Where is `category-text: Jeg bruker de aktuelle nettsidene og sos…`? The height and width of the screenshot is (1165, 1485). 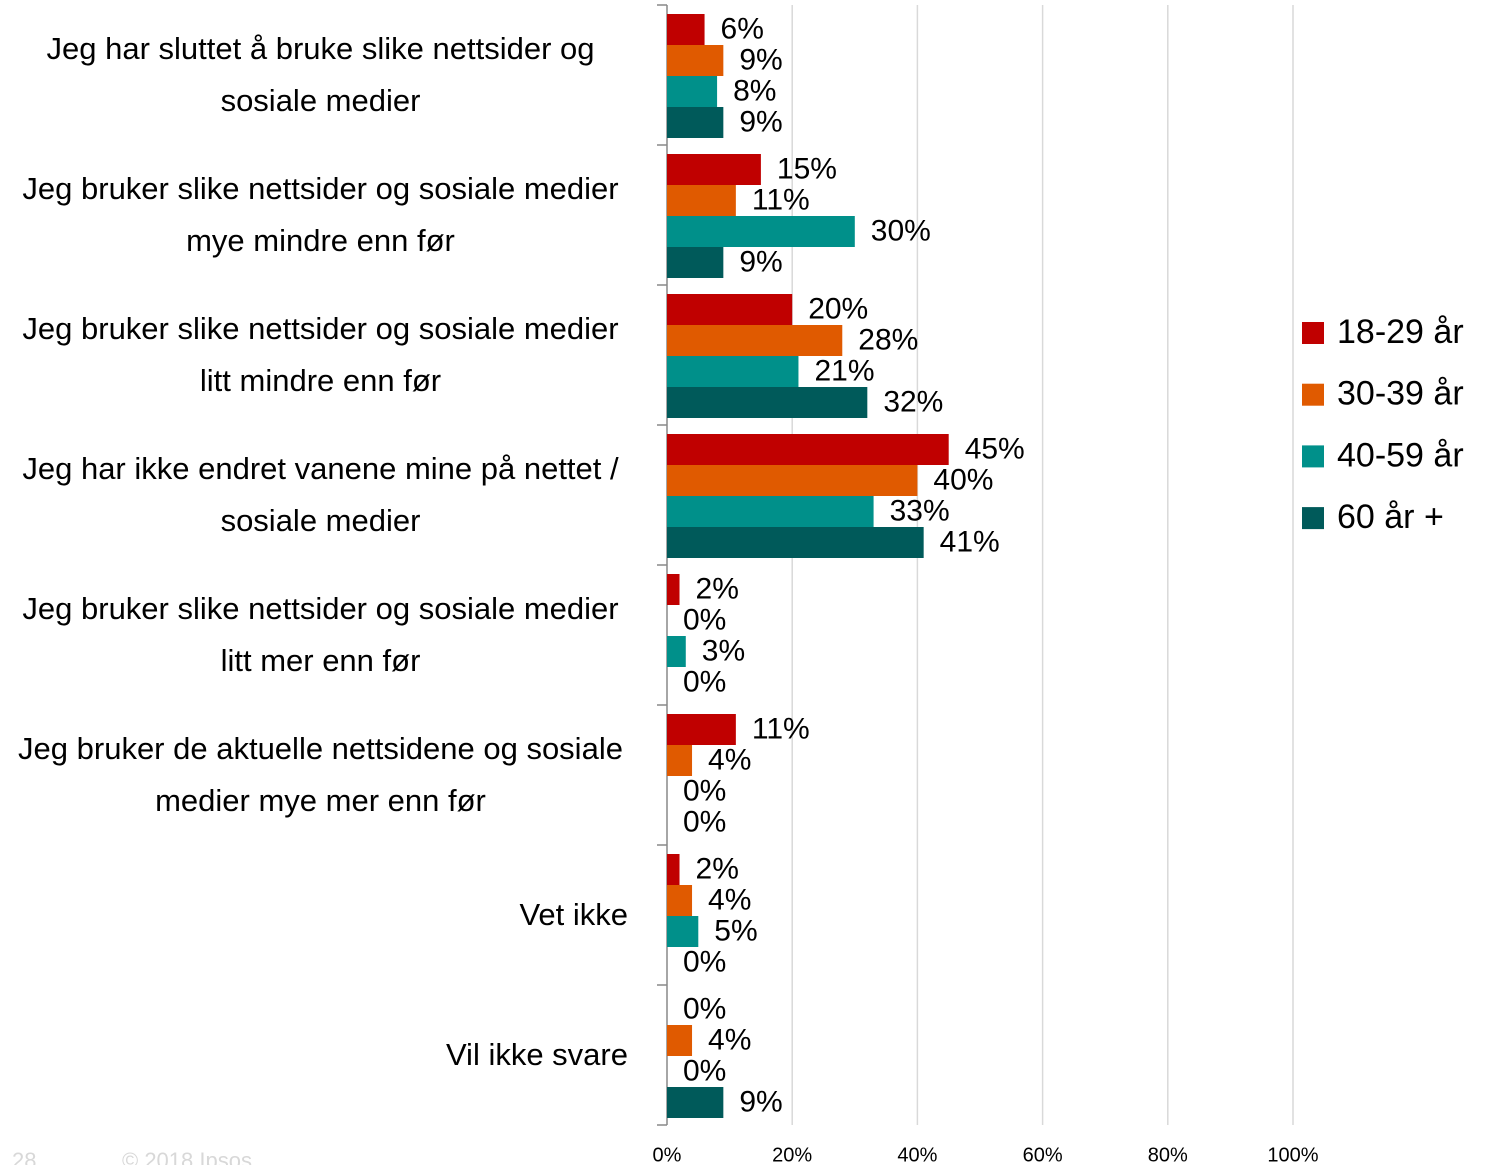
category-text: Jeg bruker de aktuelle nettsidene og sos… is located at coordinates (320, 774).